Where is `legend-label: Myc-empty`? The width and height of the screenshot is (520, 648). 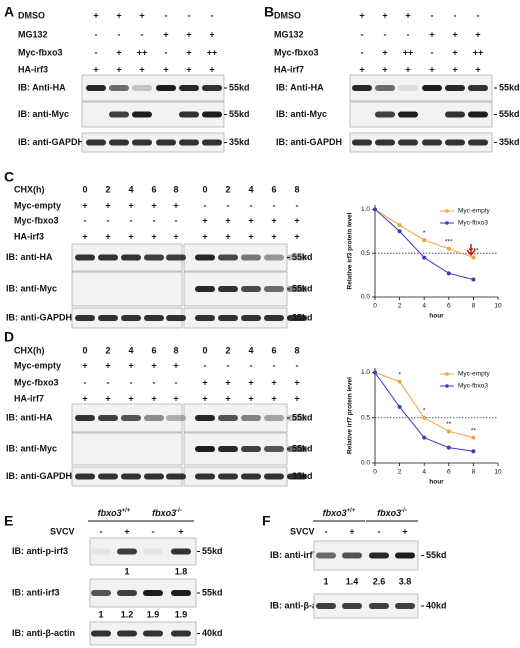 legend-label: Myc-empty is located at coordinates (474, 211).